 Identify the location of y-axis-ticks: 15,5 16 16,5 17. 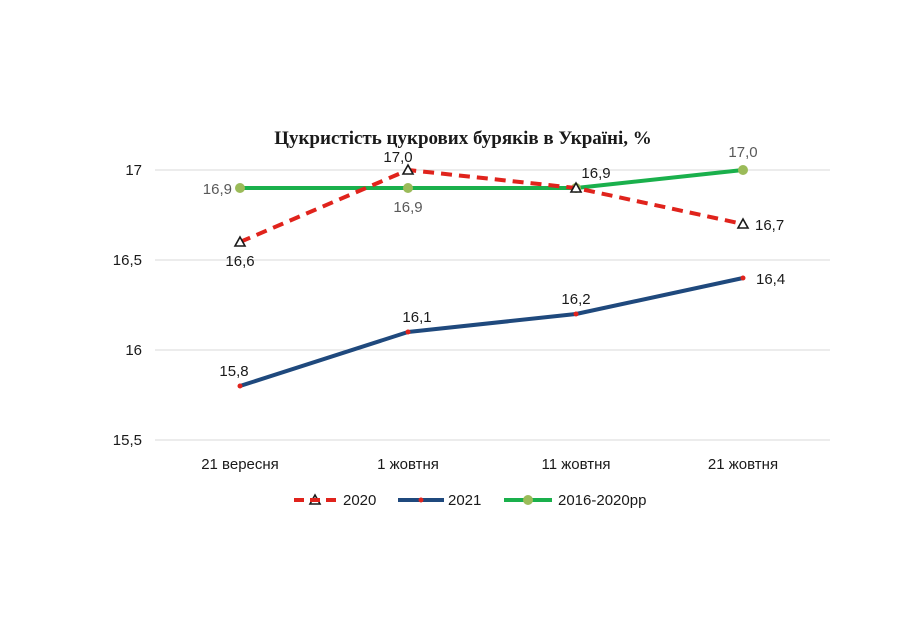
(127, 305).